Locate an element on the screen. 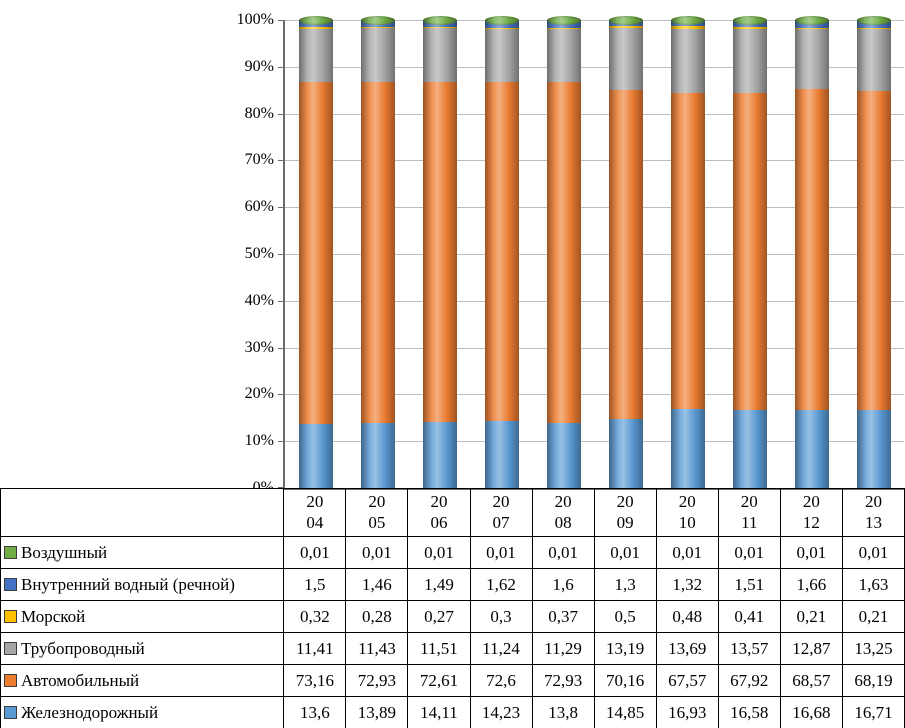 The height and width of the screenshot is (728, 905). value-cell: 1,5 is located at coordinates (315, 584).